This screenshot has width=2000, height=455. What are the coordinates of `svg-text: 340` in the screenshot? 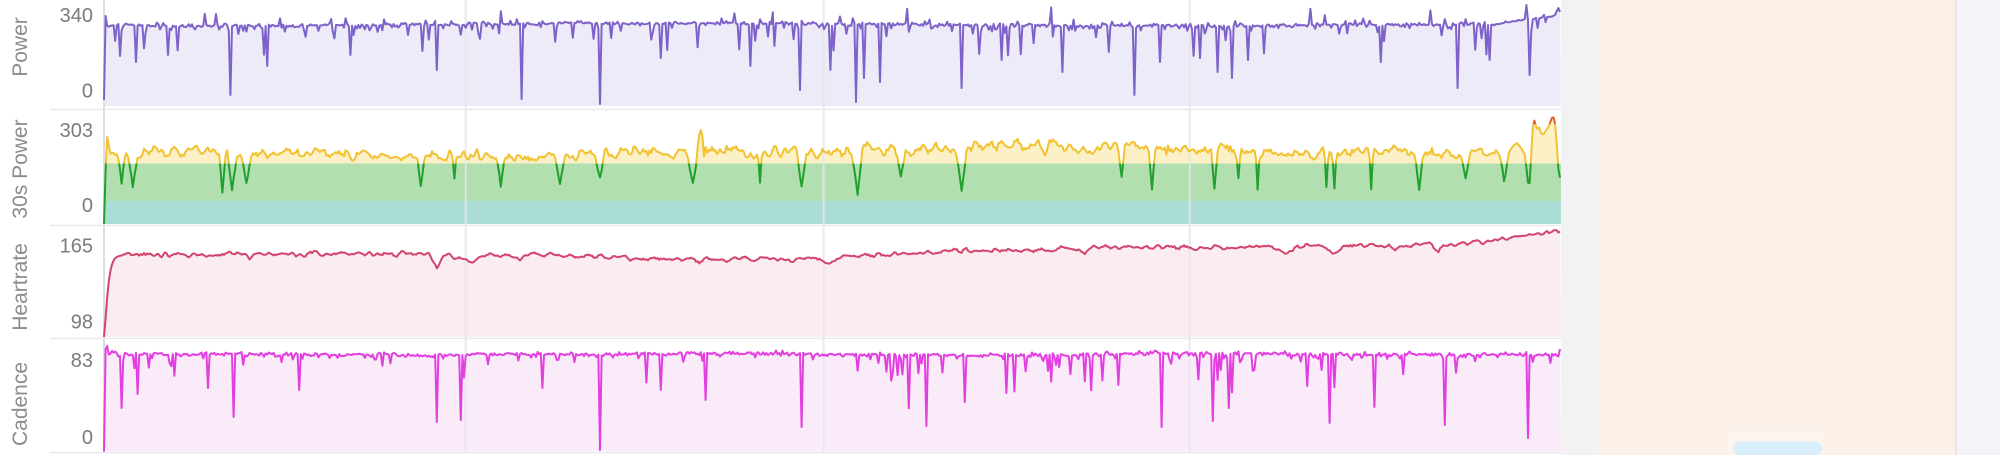 It's located at (76, 16).